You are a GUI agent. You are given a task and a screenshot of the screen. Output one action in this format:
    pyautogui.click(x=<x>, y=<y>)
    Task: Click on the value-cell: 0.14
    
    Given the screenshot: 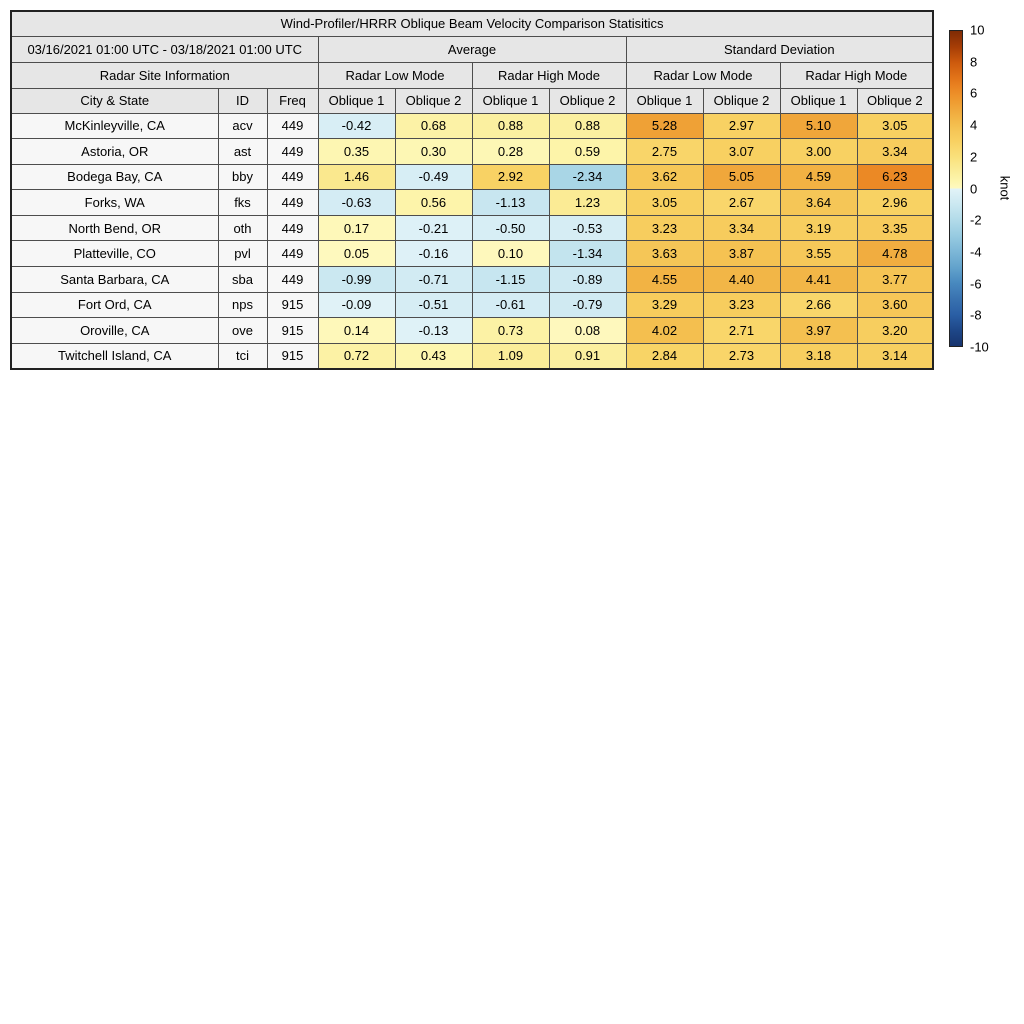 What is the action you would take?
    pyautogui.click(x=356, y=330)
    